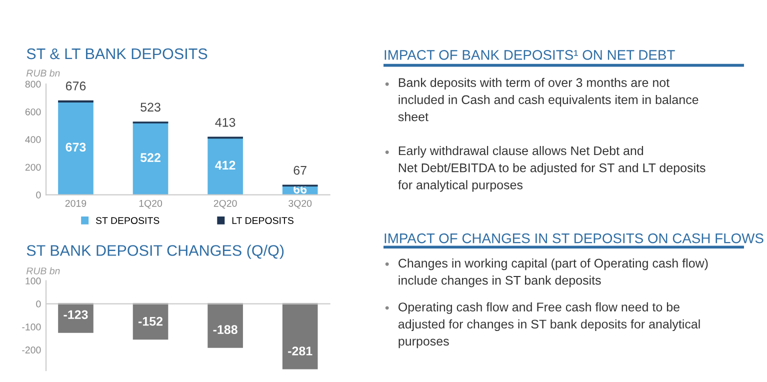  What do you see at coordinates (150, 107) in the screenshot?
I see `total-label: 523` at bounding box center [150, 107].